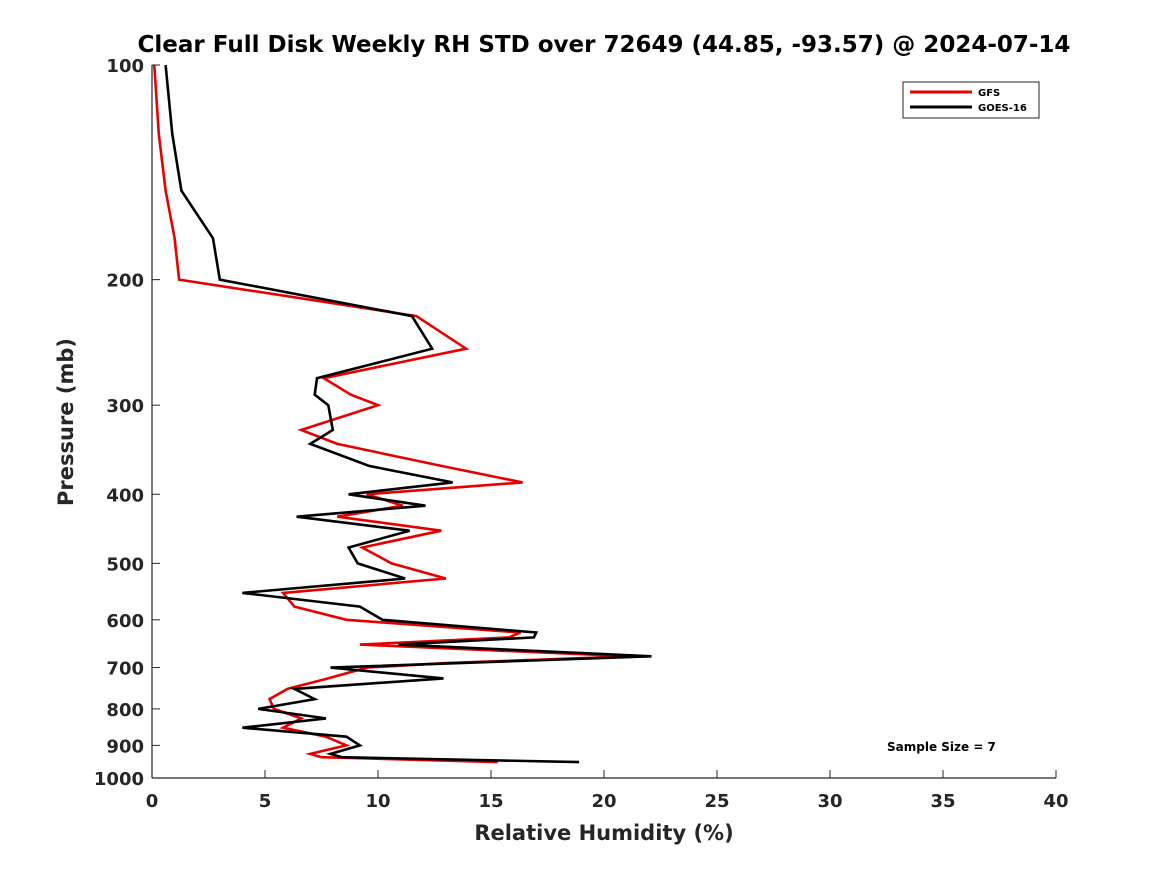 The height and width of the screenshot is (875, 1167). What do you see at coordinates (490, 801) in the screenshot?
I see `x-tick-label: 15` at bounding box center [490, 801].